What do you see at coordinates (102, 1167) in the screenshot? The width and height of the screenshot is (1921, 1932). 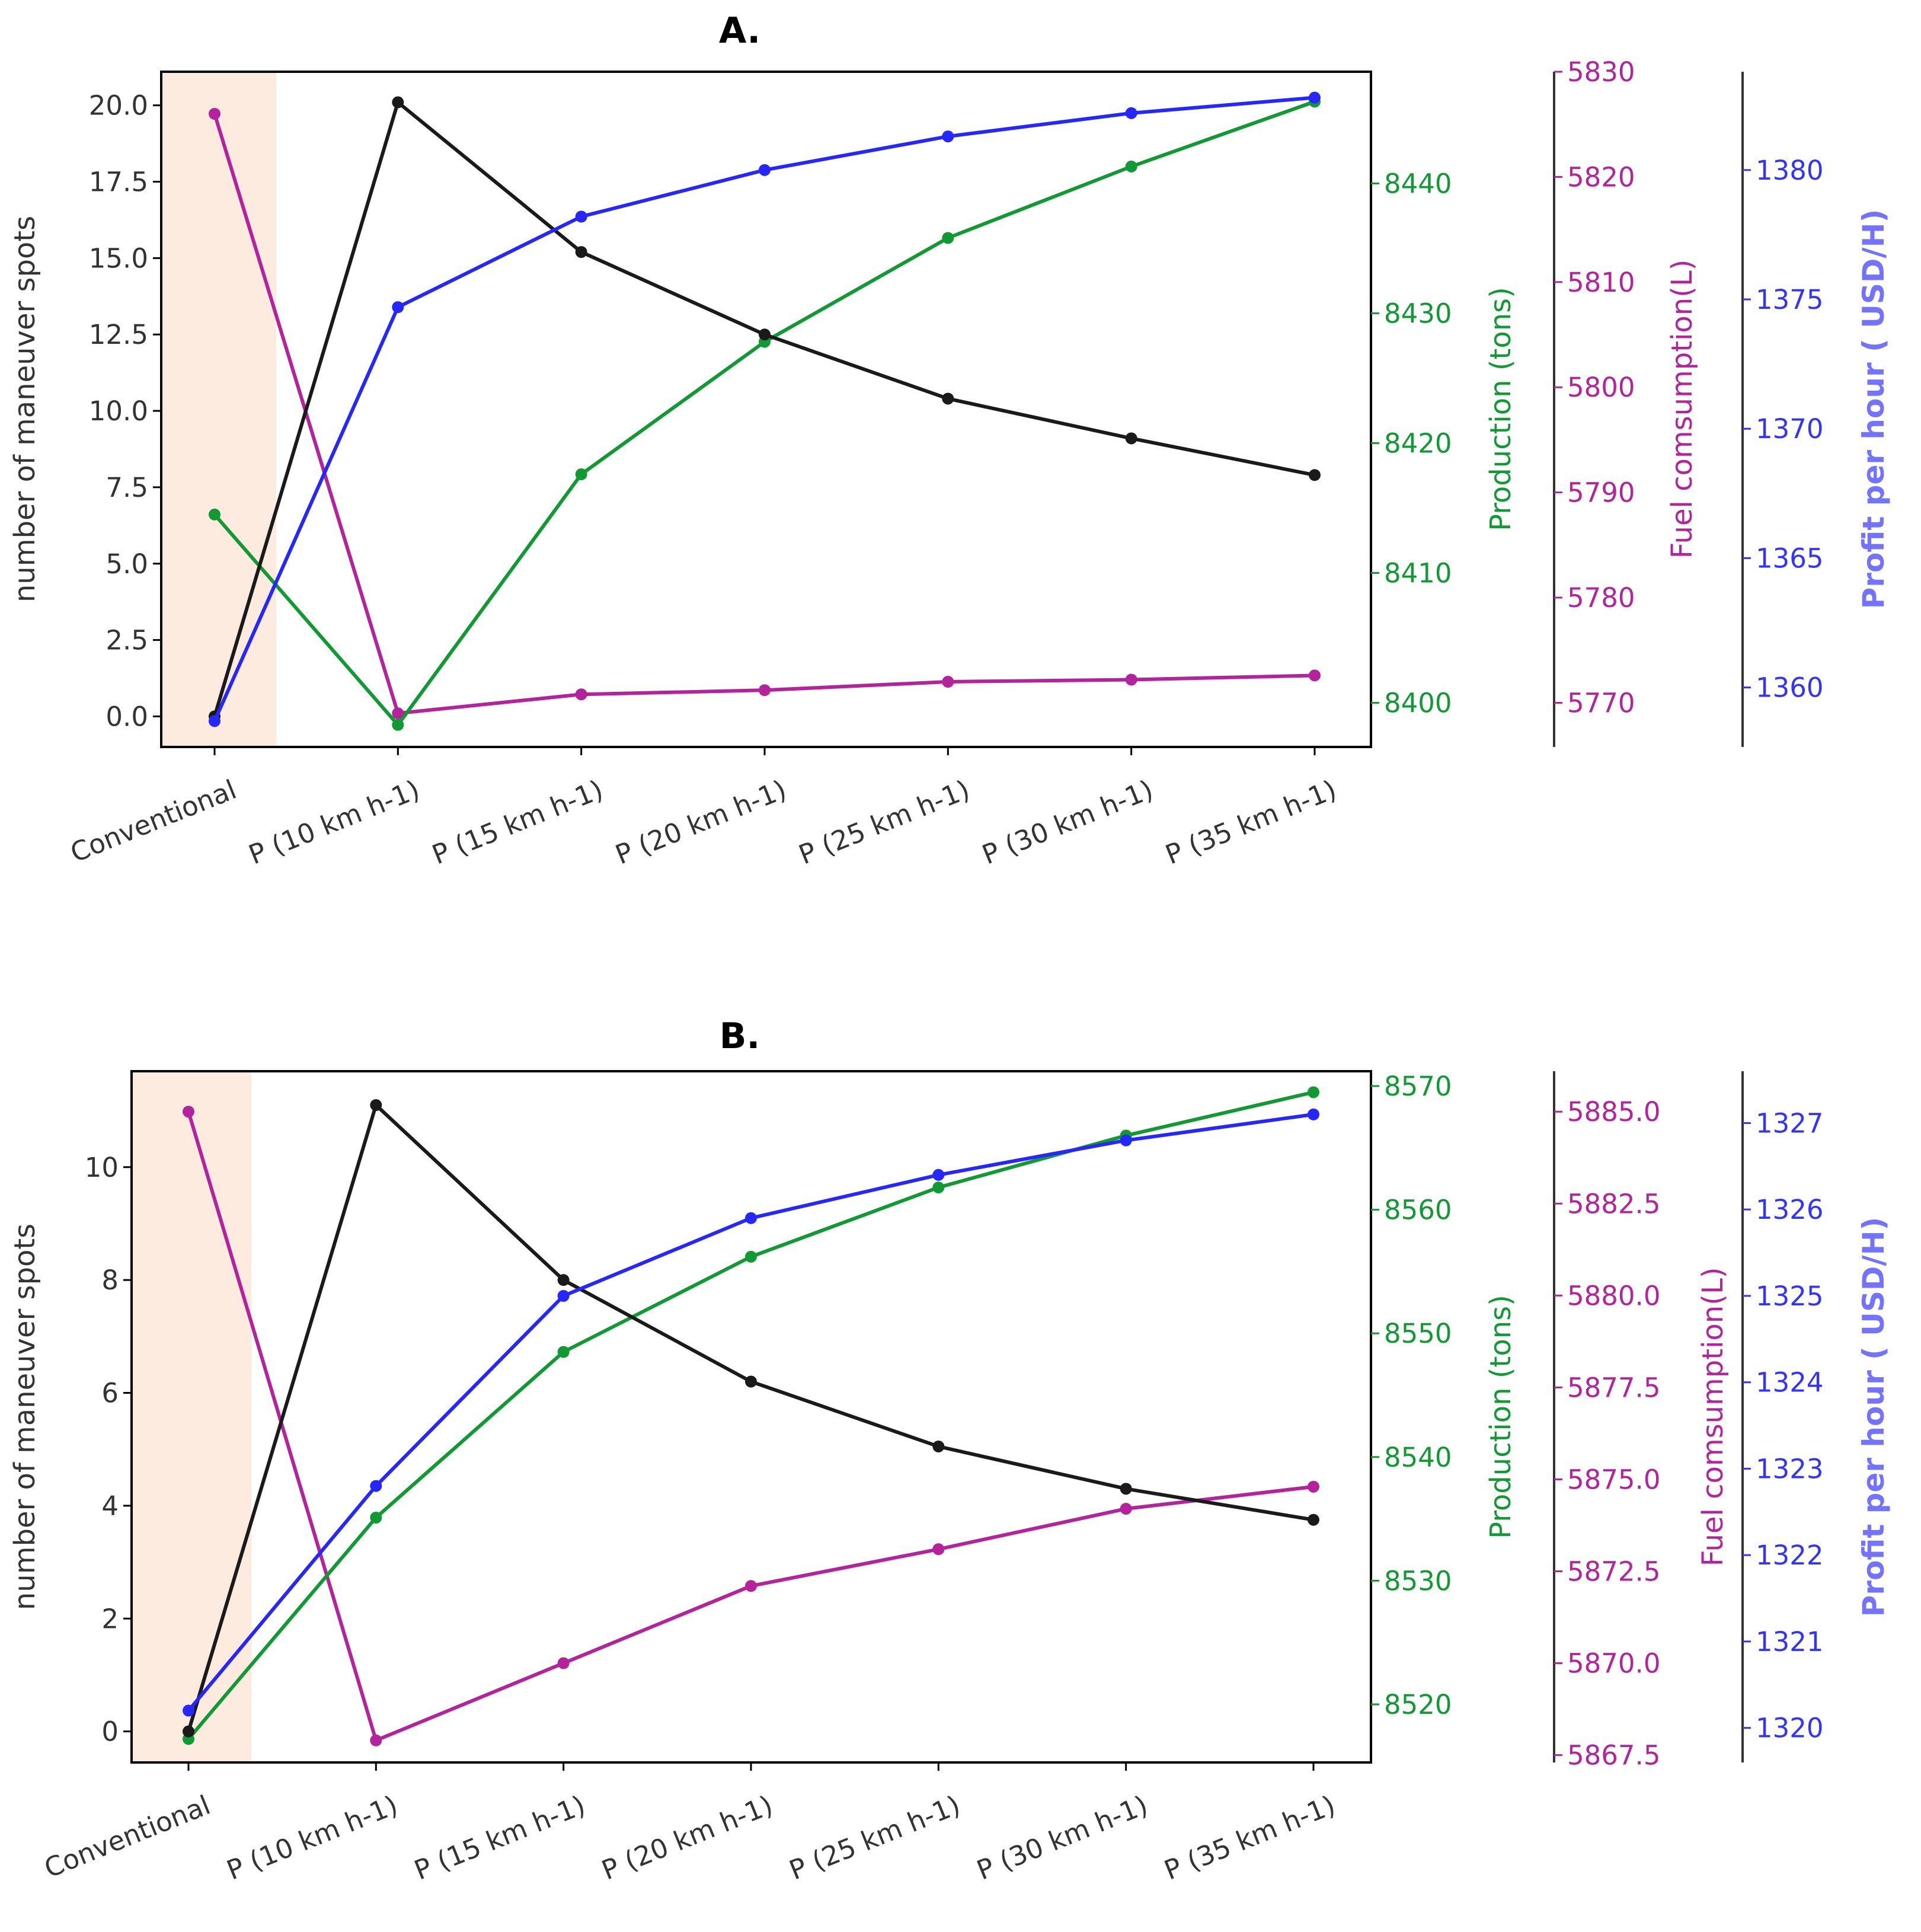 I see `maneuver-tick-label: 10` at bounding box center [102, 1167].